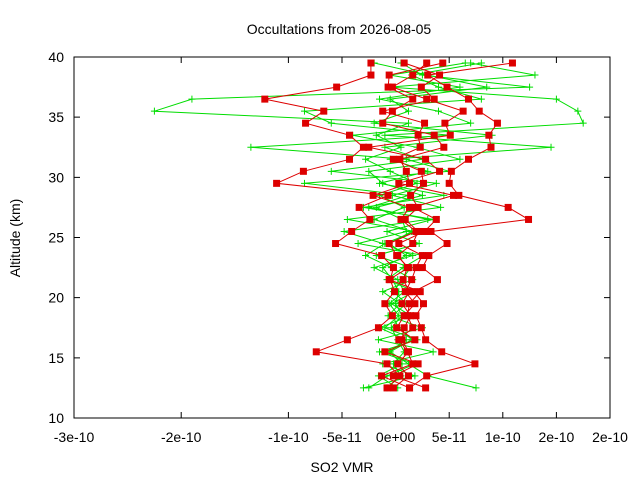  I want to click on chart-title: Occultations from 2026-08-05, so click(339, 29).